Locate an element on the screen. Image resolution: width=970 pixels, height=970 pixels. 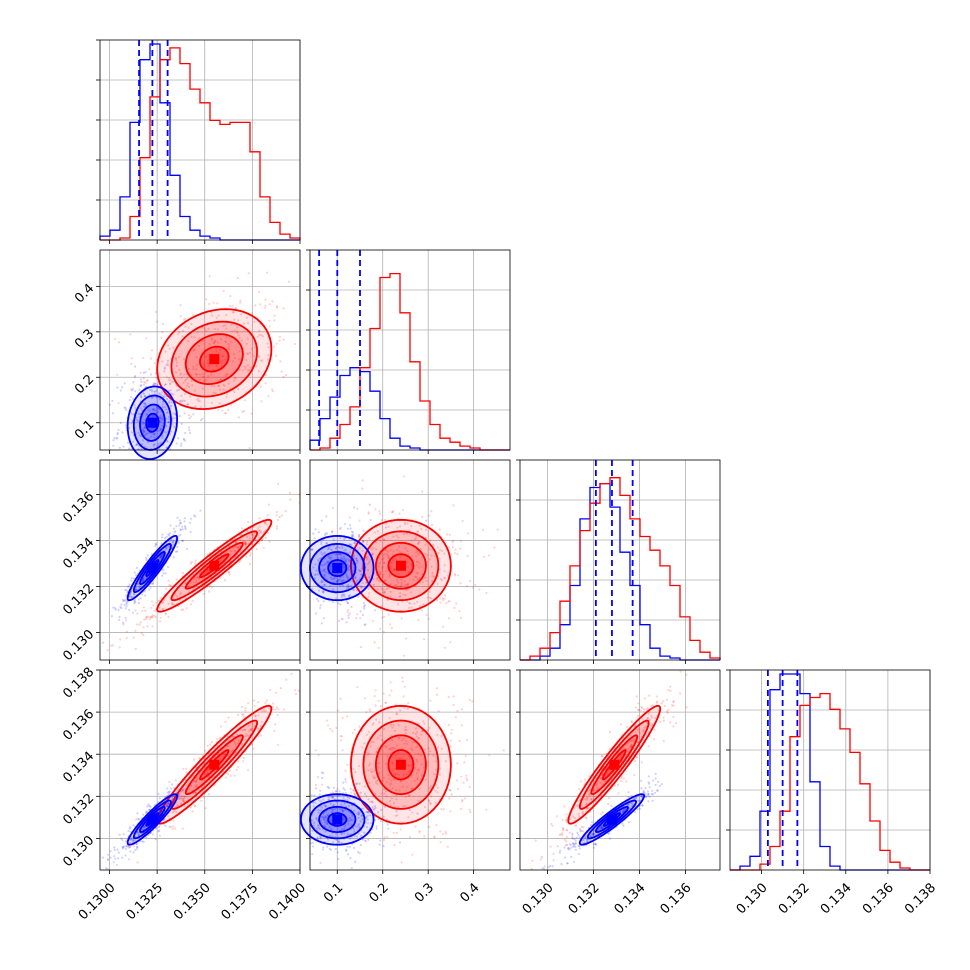
density-fill-red is located at coordinates (401, 566).